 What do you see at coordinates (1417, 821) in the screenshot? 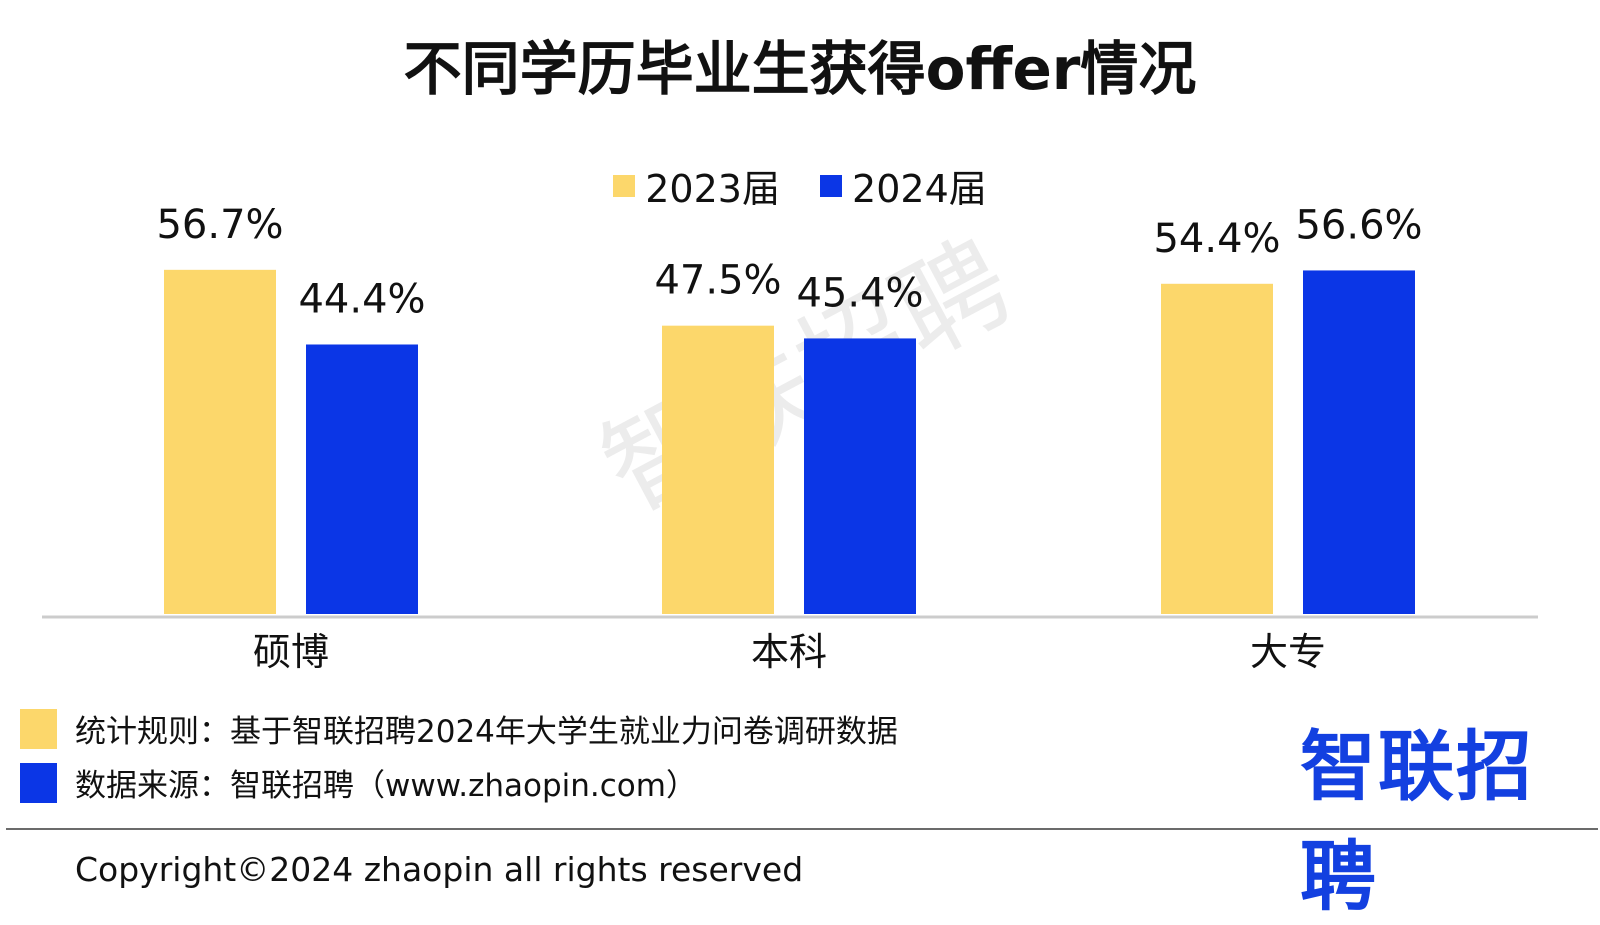
I see `zhaopin-logo: 智联招聘` at bounding box center [1417, 821].